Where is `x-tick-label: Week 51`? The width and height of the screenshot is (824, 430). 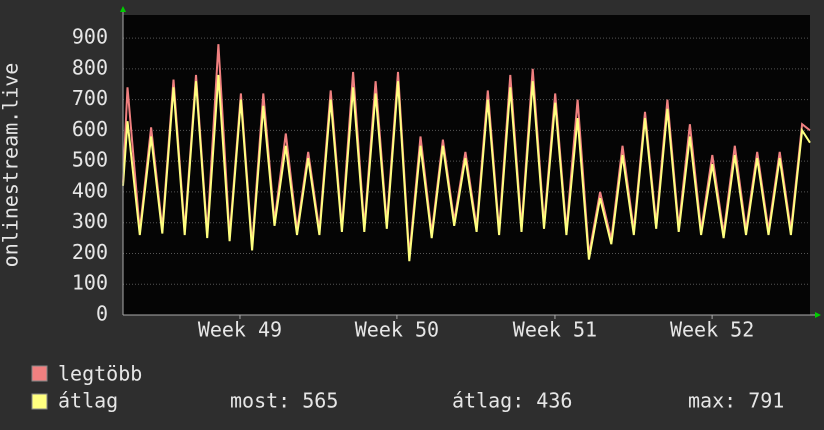
x-tick-label: Week 51 is located at coordinates (555, 330).